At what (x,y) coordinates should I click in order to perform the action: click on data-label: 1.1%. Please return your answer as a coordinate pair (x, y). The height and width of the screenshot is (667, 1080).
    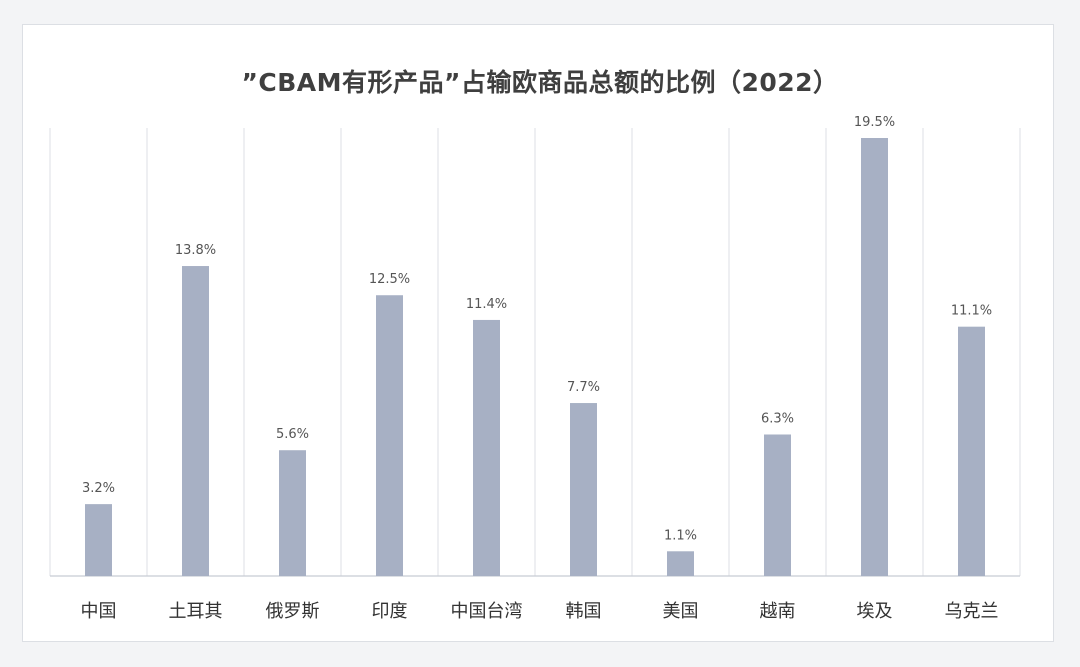
    Looking at the image, I should click on (680, 535).